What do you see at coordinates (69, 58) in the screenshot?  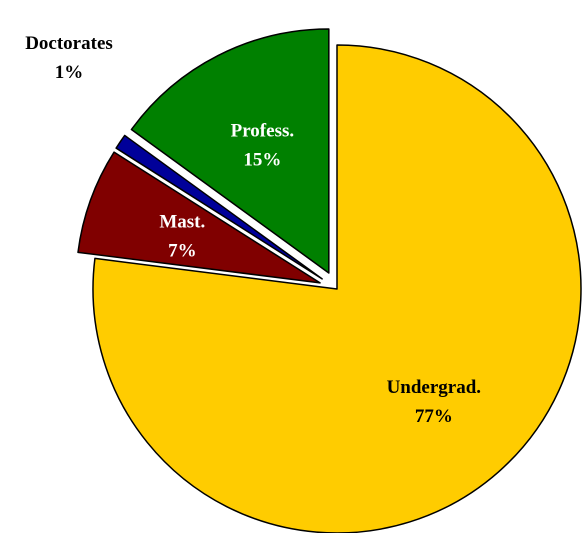 I see `slice-label-doctorates: Doctorates 1%` at bounding box center [69, 58].